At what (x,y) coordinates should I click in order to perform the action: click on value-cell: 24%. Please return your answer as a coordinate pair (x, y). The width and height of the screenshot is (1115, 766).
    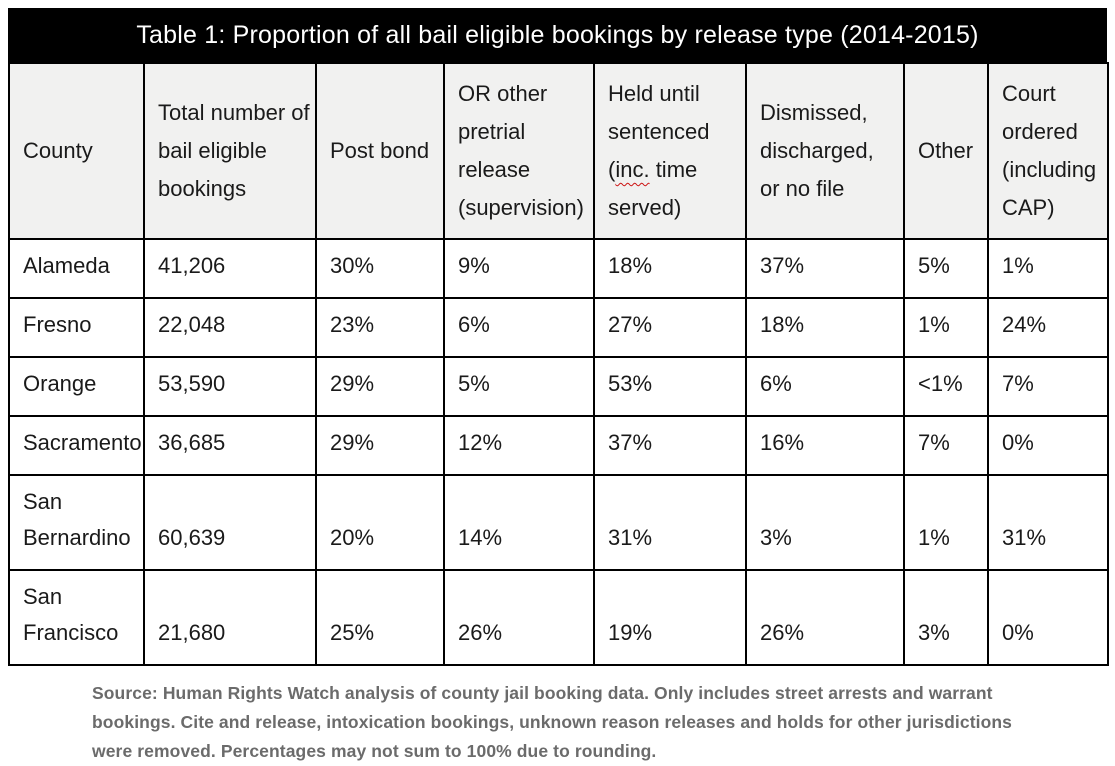
    Looking at the image, I should click on (1048, 327).